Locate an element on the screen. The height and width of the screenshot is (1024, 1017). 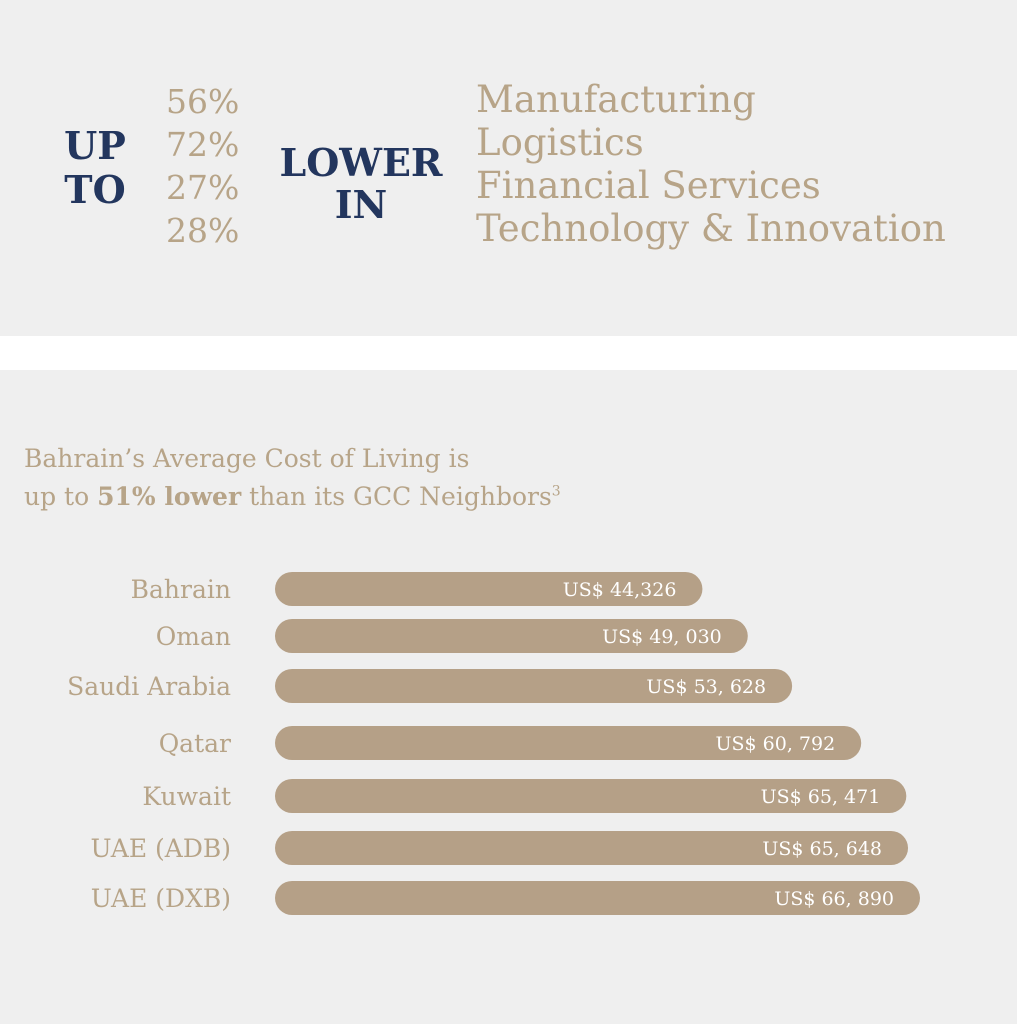
sector-name: Manufacturing is located at coordinates (616, 99).